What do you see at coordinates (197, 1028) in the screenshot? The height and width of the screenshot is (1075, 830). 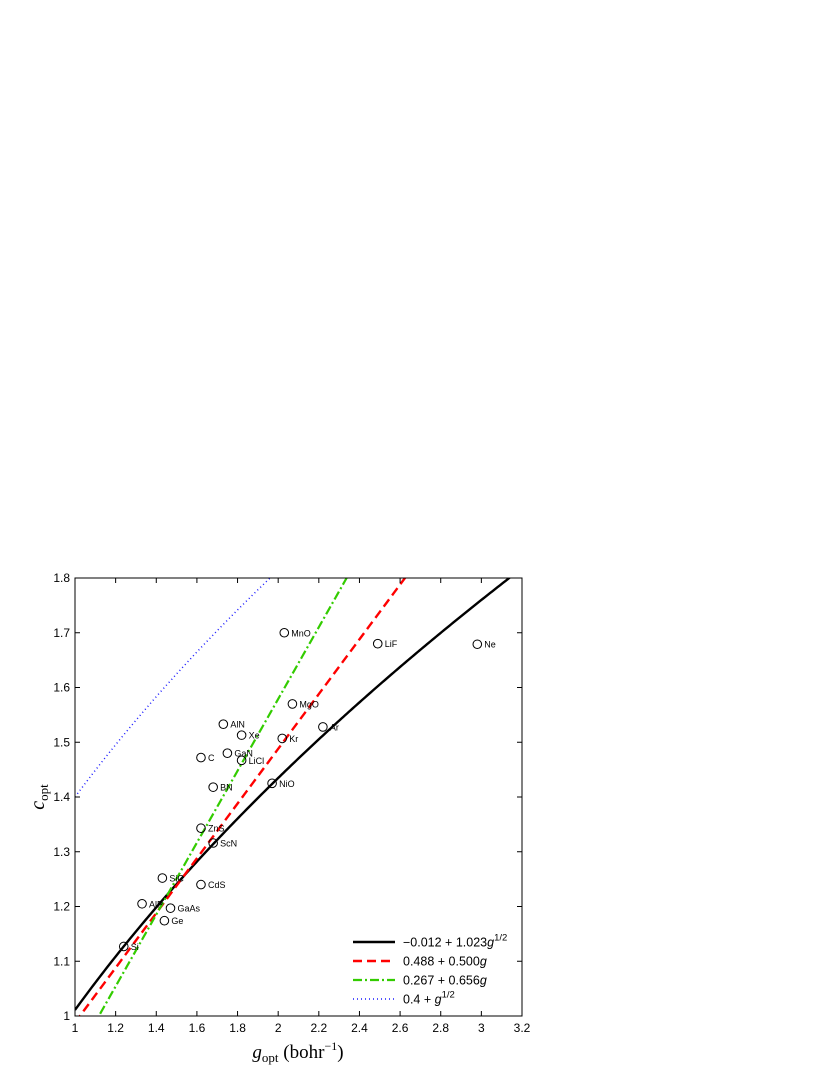 I see `x-tick-label: 1.6` at bounding box center [197, 1028].